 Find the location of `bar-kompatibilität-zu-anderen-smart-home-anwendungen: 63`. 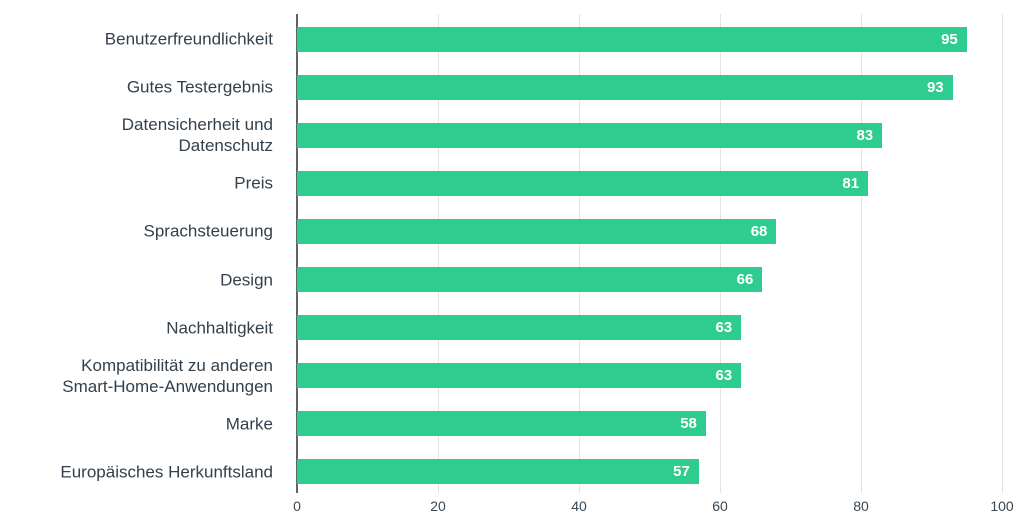

bar-kompatibilität-zu-anderen-smart-home-anwendungen: 63 is located at coordinates (519, 376).